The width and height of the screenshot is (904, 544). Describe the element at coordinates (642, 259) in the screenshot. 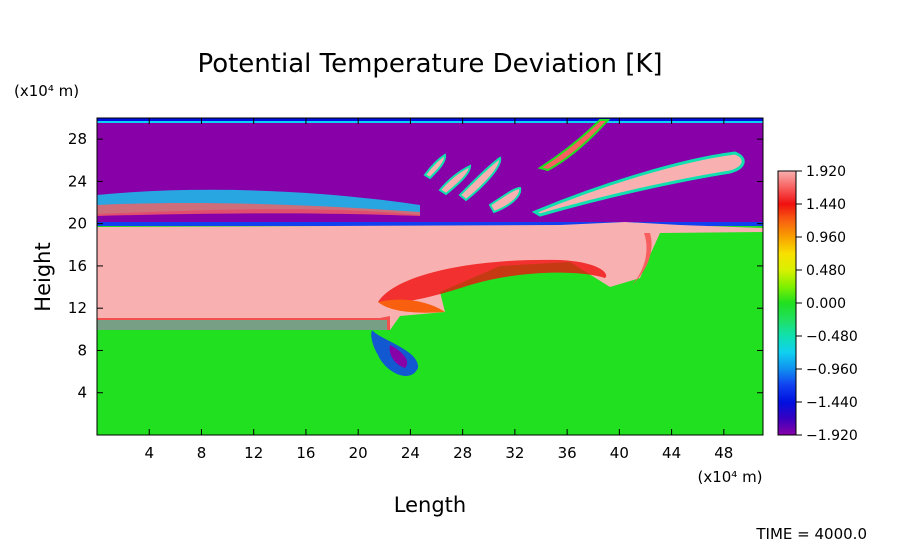

I see `front-right-edge` at that location.